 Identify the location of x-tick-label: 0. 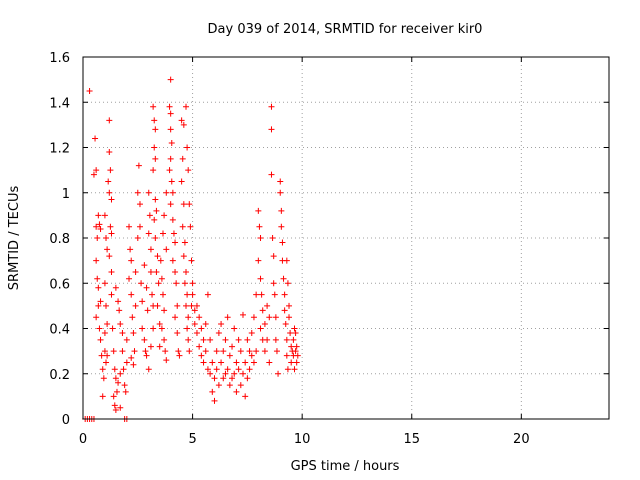
(83, 439).